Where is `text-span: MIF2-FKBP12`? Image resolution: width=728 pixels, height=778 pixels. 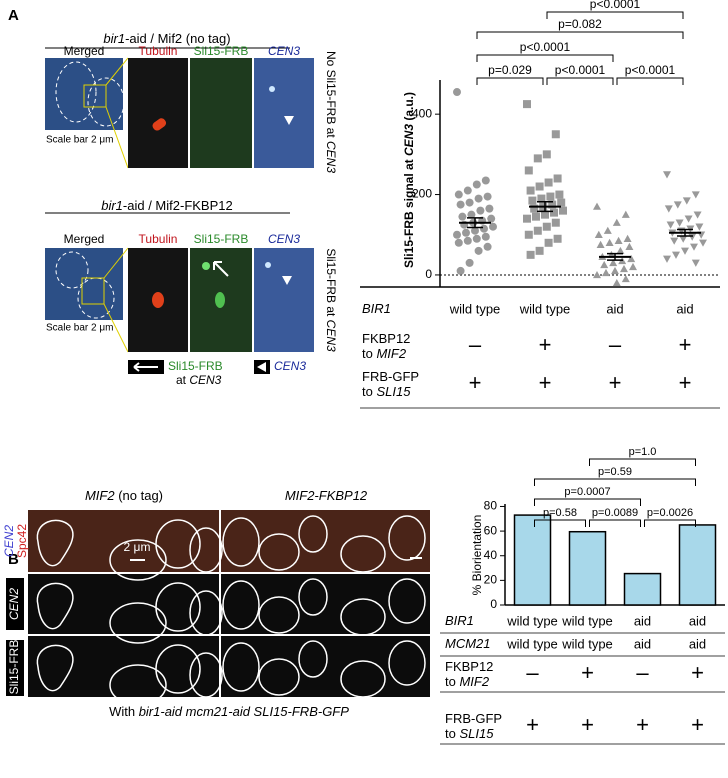 text-span: MIF2-FKBP12 is located at coordinates (326, 495).